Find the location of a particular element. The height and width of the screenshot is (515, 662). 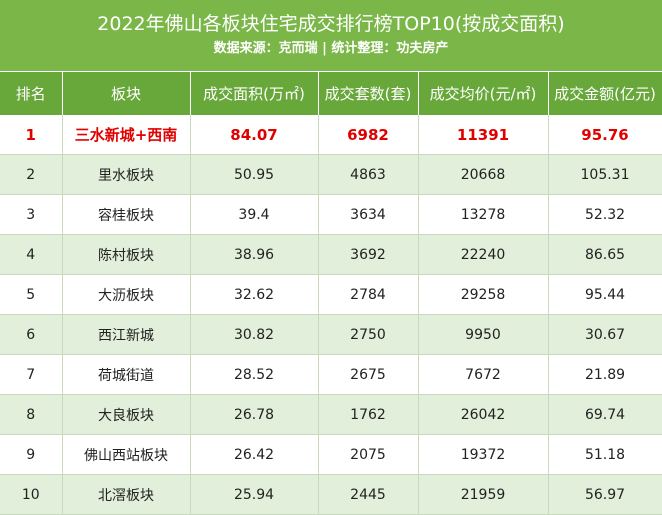

table-row: 7 荷城街道 28.52 2675 7672 21.89 is located at coordinates (331, 374).